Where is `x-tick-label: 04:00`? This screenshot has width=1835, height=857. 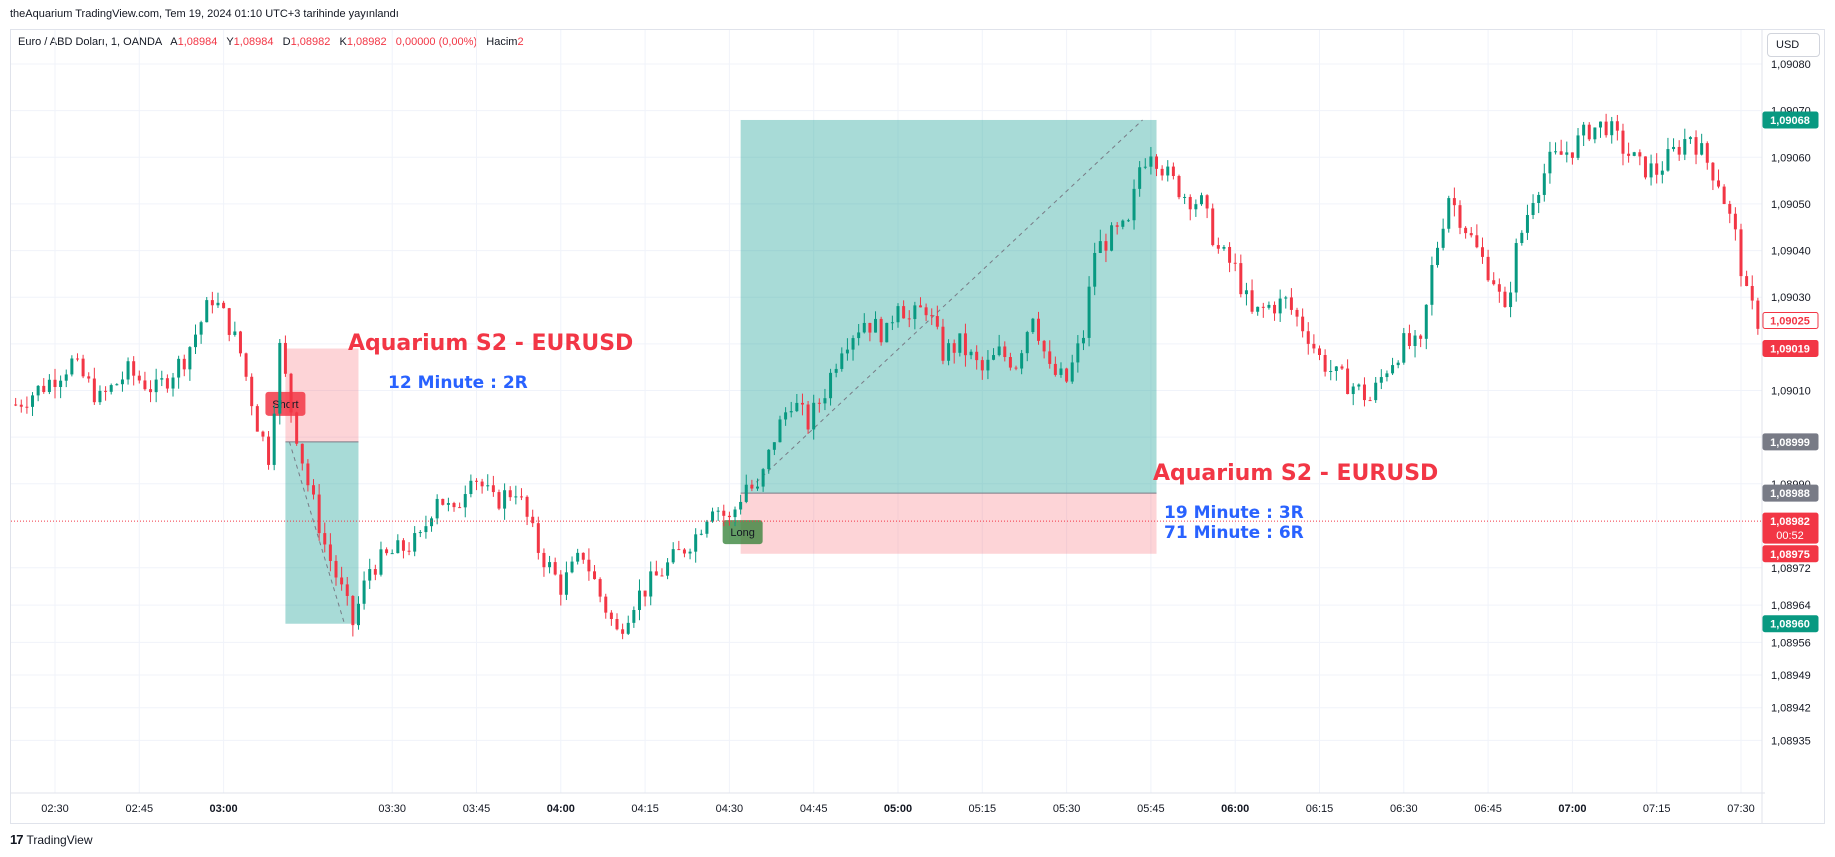
x-tick-label: 04:00 is located at coordinates (561, 809).